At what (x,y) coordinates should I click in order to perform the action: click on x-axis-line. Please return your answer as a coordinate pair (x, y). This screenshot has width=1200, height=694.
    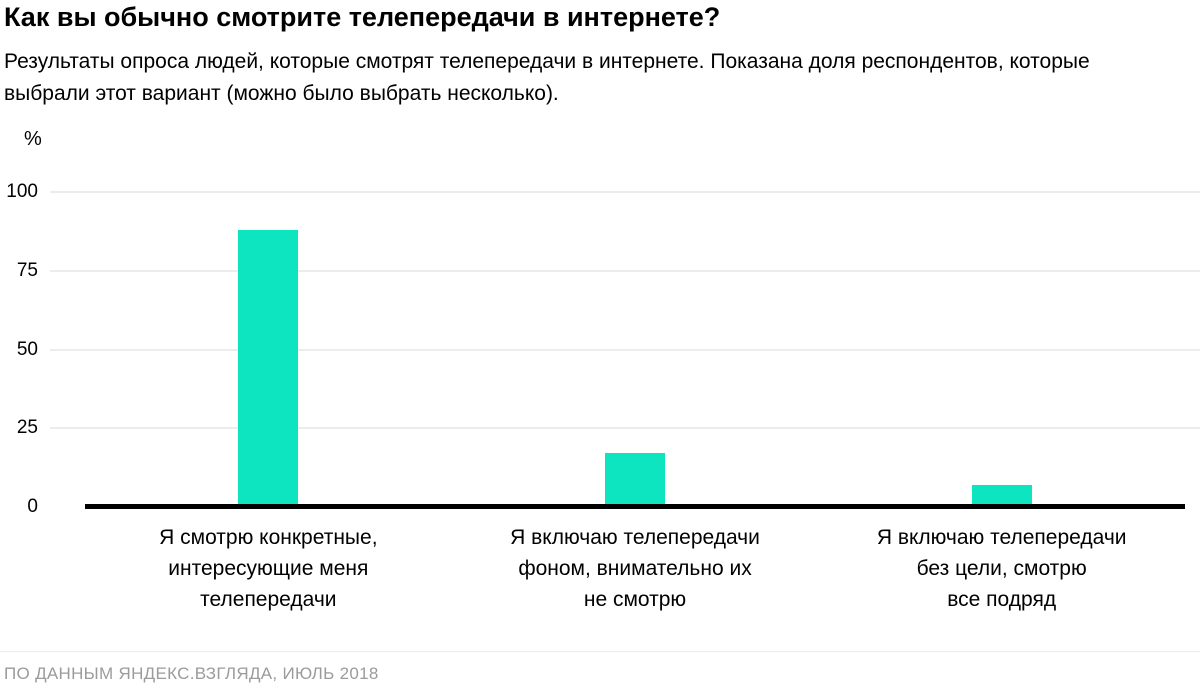
    Looking at the image, I should click on (635, 506).